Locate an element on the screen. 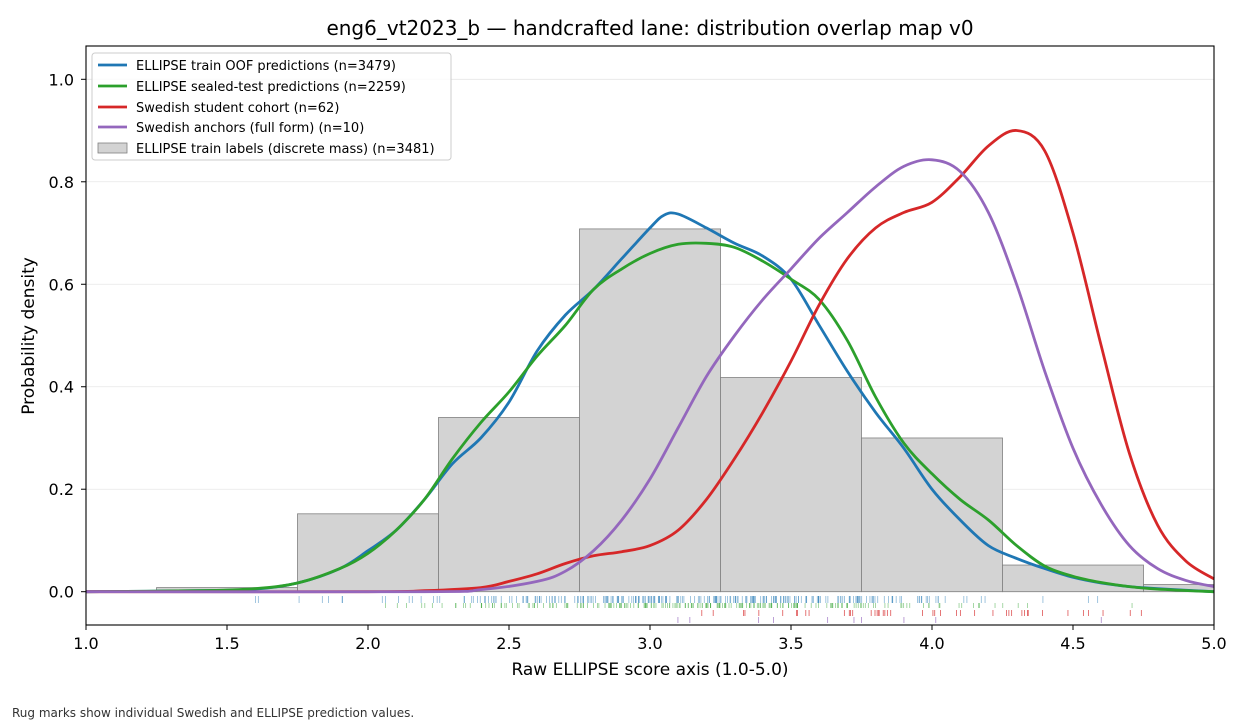 This screenshot has width=1248, height=728. y-tick-label-5: 1.0 is located at coordinates (61, 79).